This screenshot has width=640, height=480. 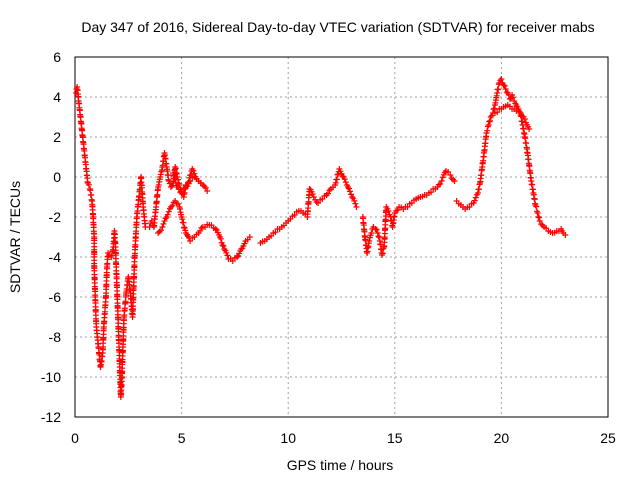 What do you see at coordinates (55, 217) in the screenshot?
I see `y-tick-label: -2` at bounding box center [55, 217].